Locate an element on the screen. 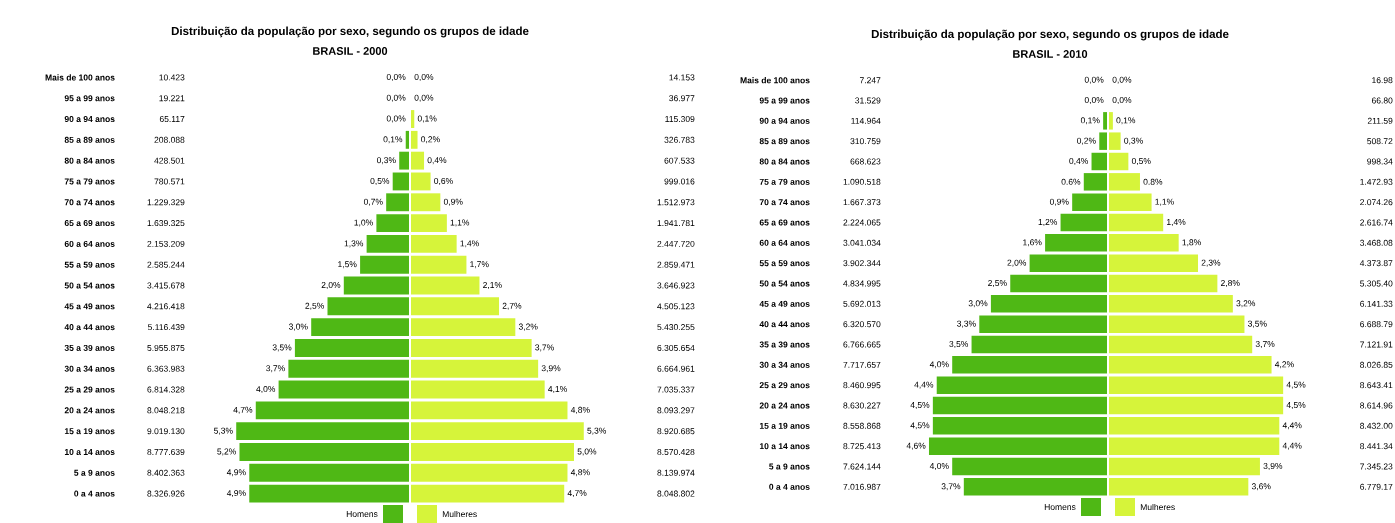  text: 4.216.418 is located at coordinates (166, 306).